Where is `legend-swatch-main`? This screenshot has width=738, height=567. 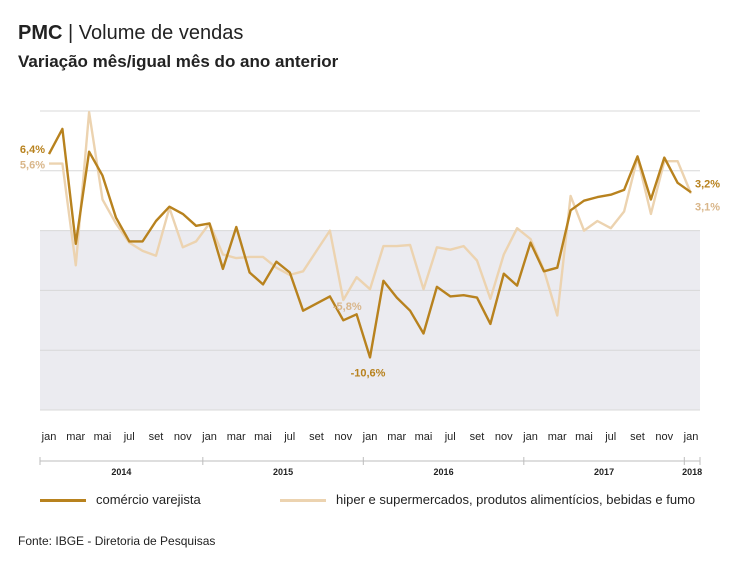 legend-swatch-main is located at coordinates (63, 501).